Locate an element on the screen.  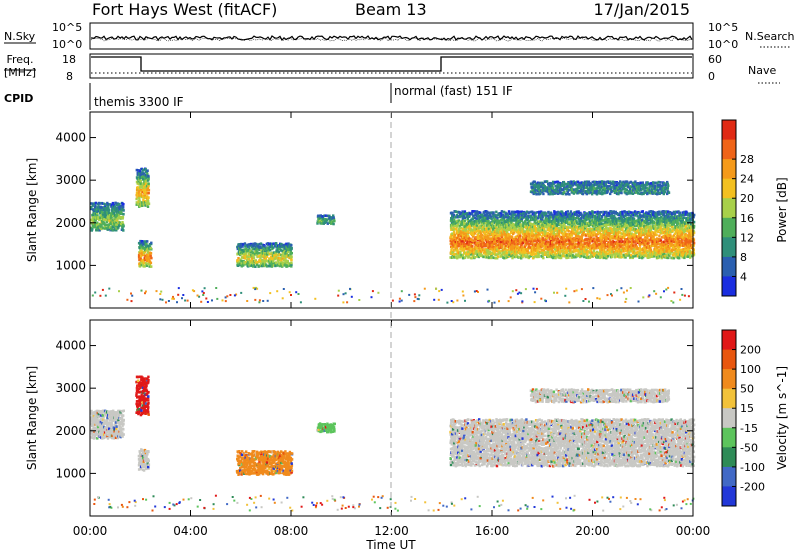
freq-unit-label: [MHz] is located at coordinates (20, 72).